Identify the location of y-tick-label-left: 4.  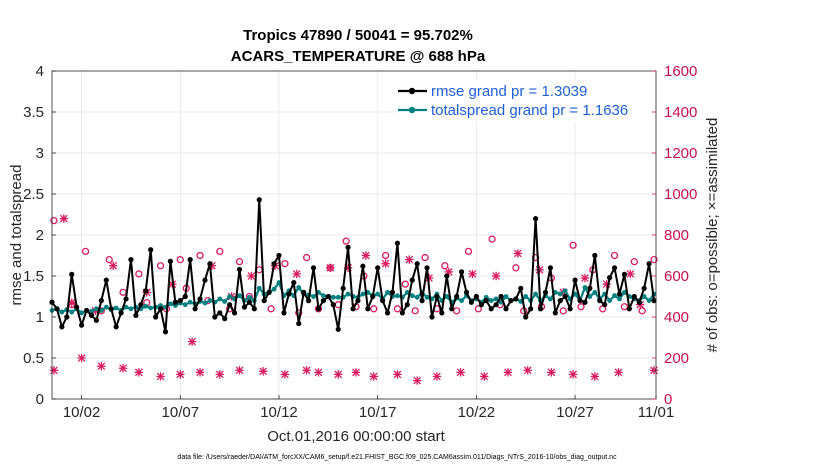
(40, 71).